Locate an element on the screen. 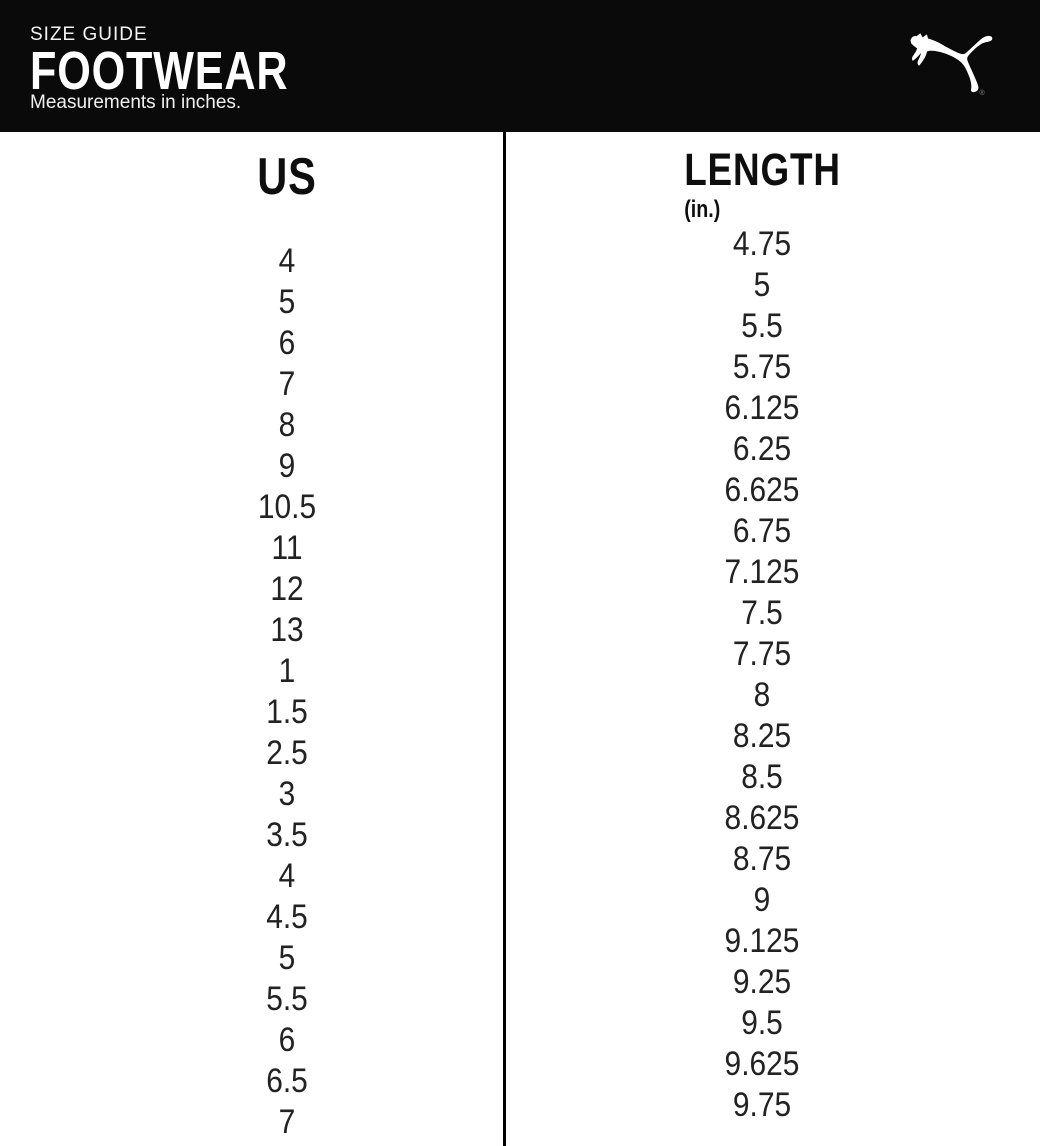 This screenshot has height=1146, width=1040. length-value: 5 is located at coordinates (762, 285).